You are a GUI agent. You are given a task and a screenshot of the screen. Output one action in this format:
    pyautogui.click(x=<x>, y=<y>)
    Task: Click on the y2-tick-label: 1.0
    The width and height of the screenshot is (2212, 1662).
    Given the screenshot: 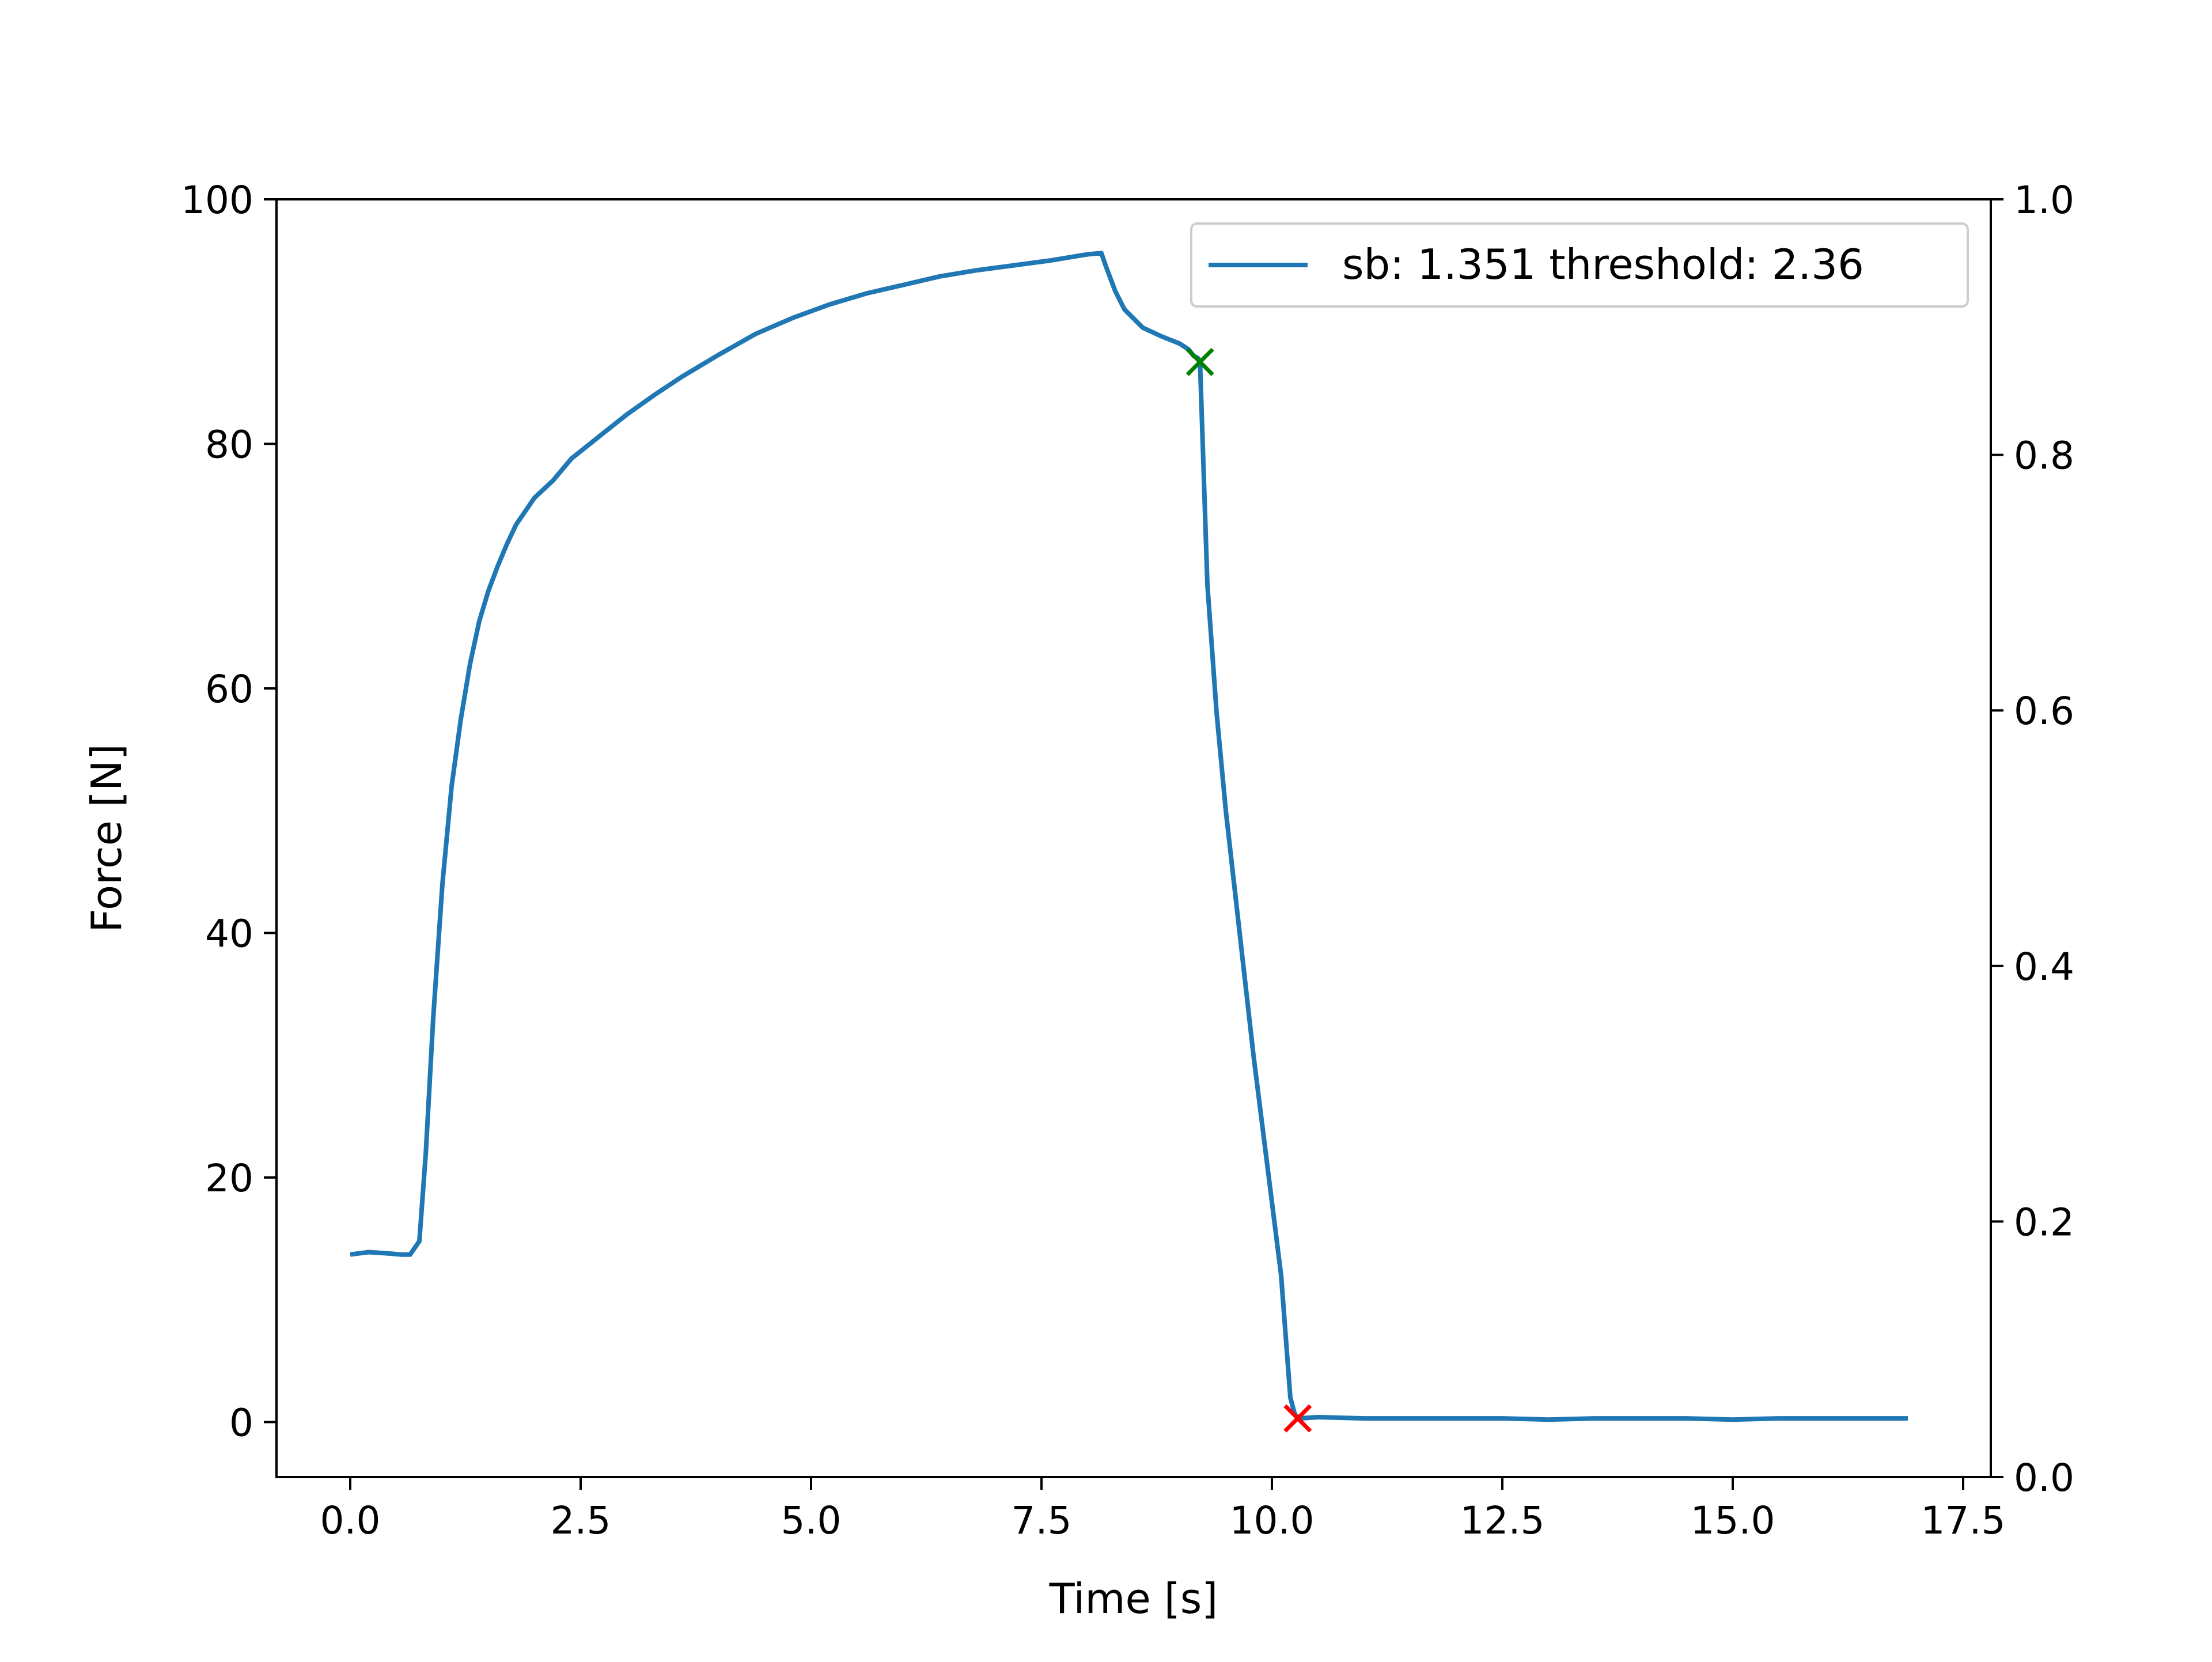 What is the action you would take?
    pyautogui.click(x=2044, y=200)
    